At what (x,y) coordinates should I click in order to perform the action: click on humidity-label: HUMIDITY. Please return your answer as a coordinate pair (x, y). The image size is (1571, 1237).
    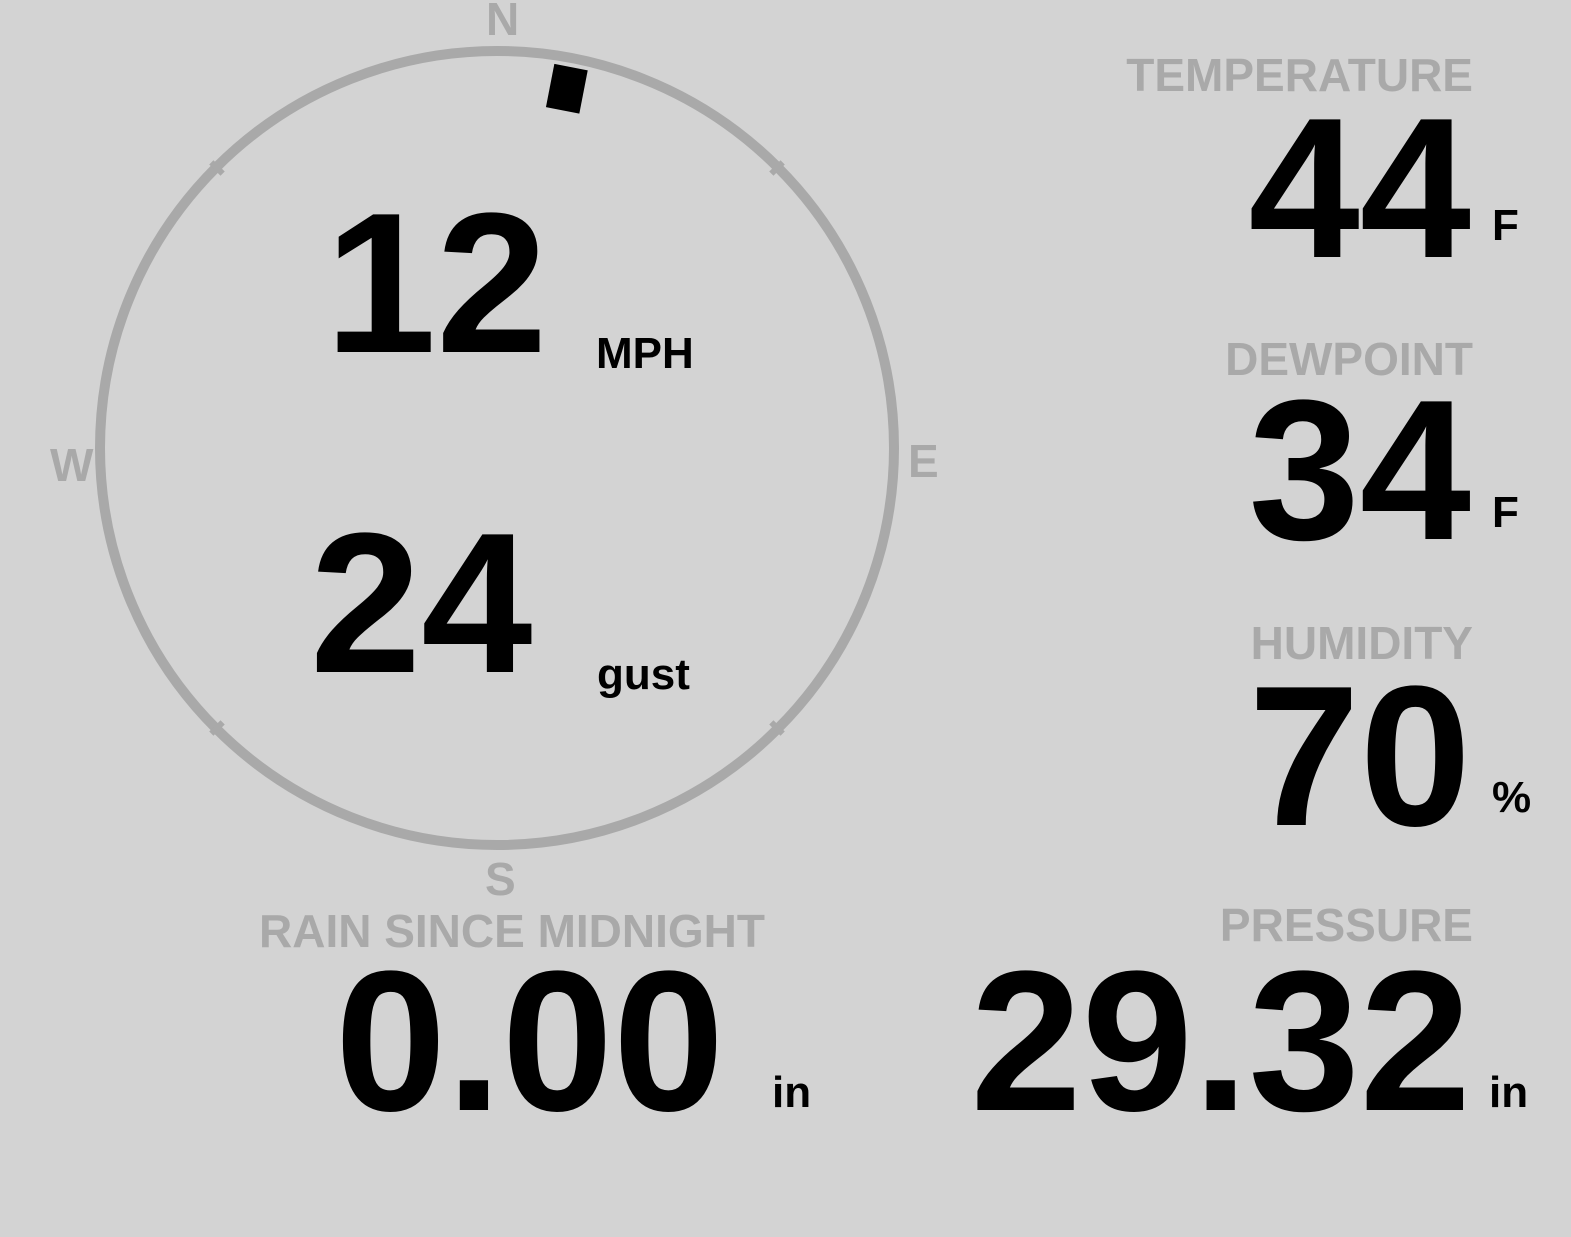
    Looking at the image, I should click on (1361, 643).